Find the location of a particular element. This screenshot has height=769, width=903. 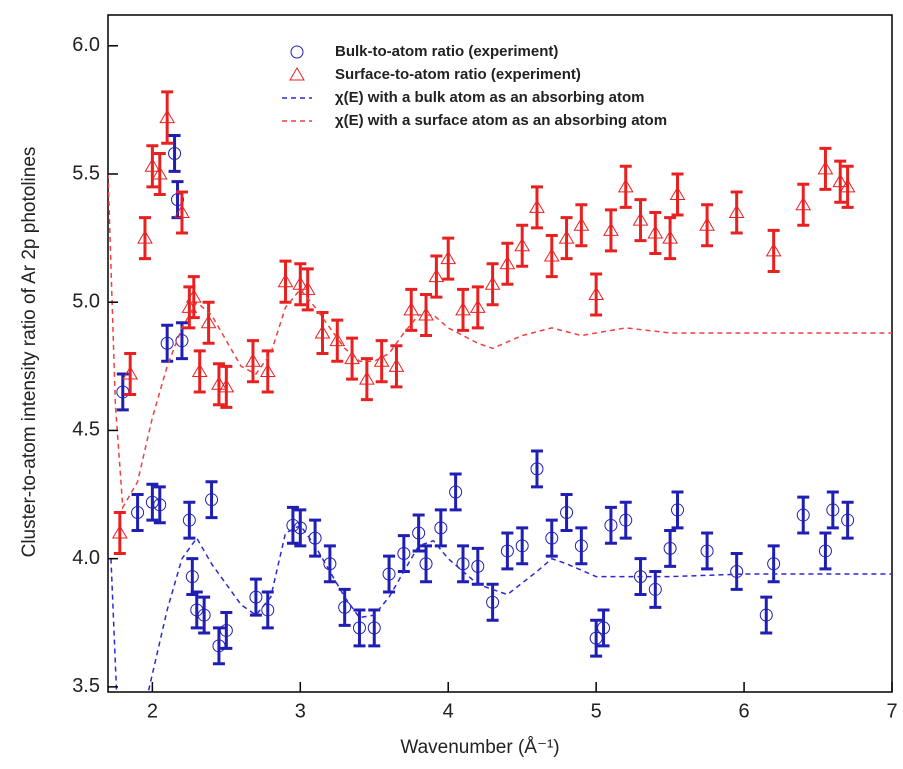

x-tick-label: 3 is located at coordinates (300, 711).